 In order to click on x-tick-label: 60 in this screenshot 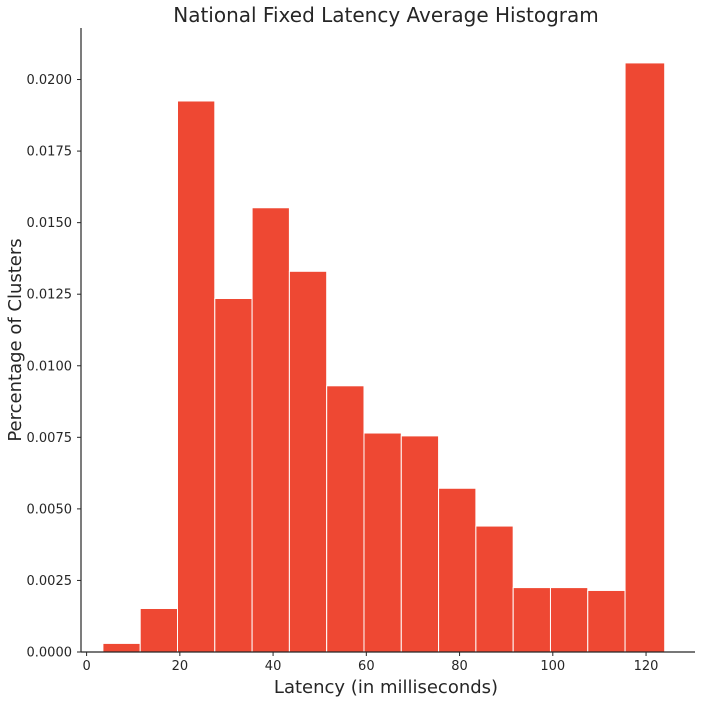, I will do `click(366, 666)`.